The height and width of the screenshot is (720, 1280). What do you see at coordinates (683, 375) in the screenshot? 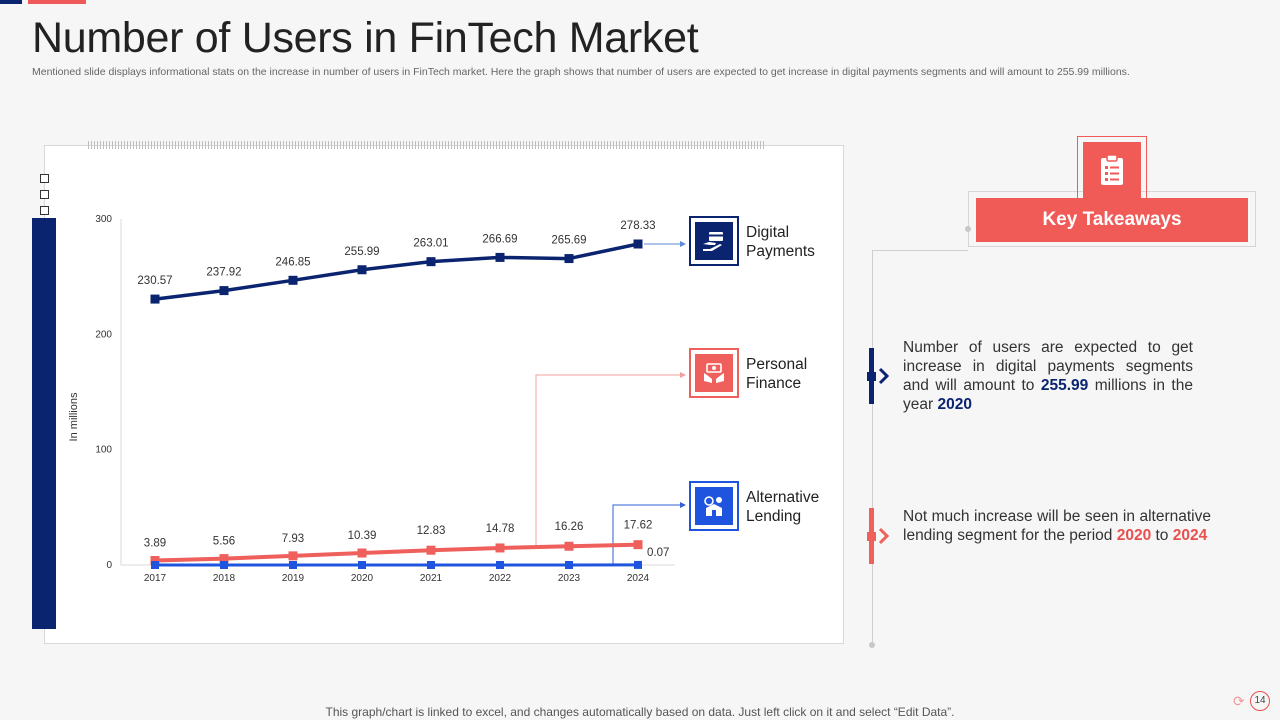
I see `personal-leader-arrow` at bounding box center [683, 375].